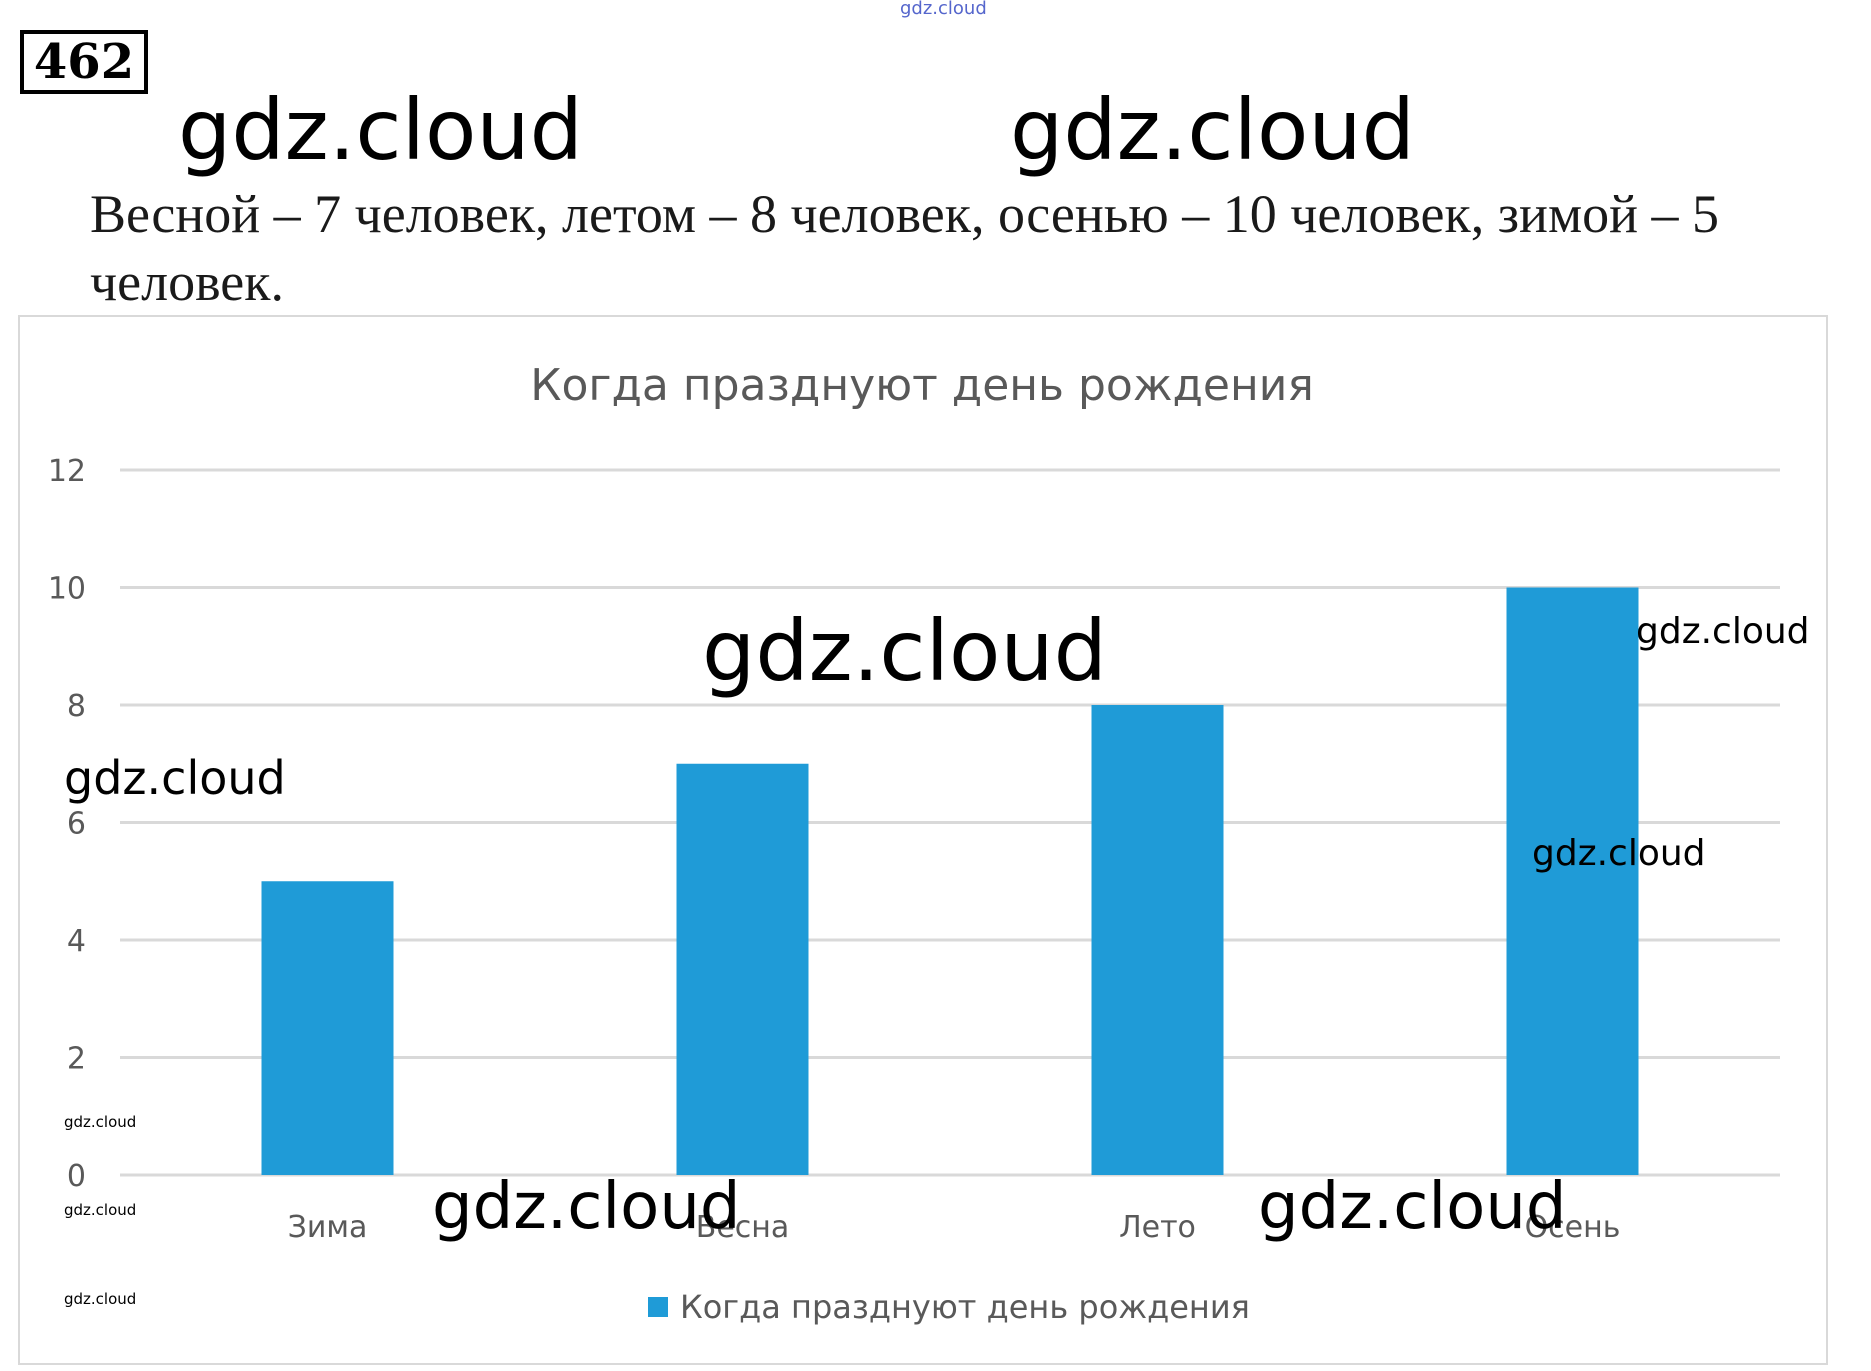 The height and width of the screenshot is (1371, 1871). What do you see at coordinates (954, 1227) in the screenshot?
I see `x-axis-ticks: Зима Весна Лето Осень` at bounding box center [954, 1227].